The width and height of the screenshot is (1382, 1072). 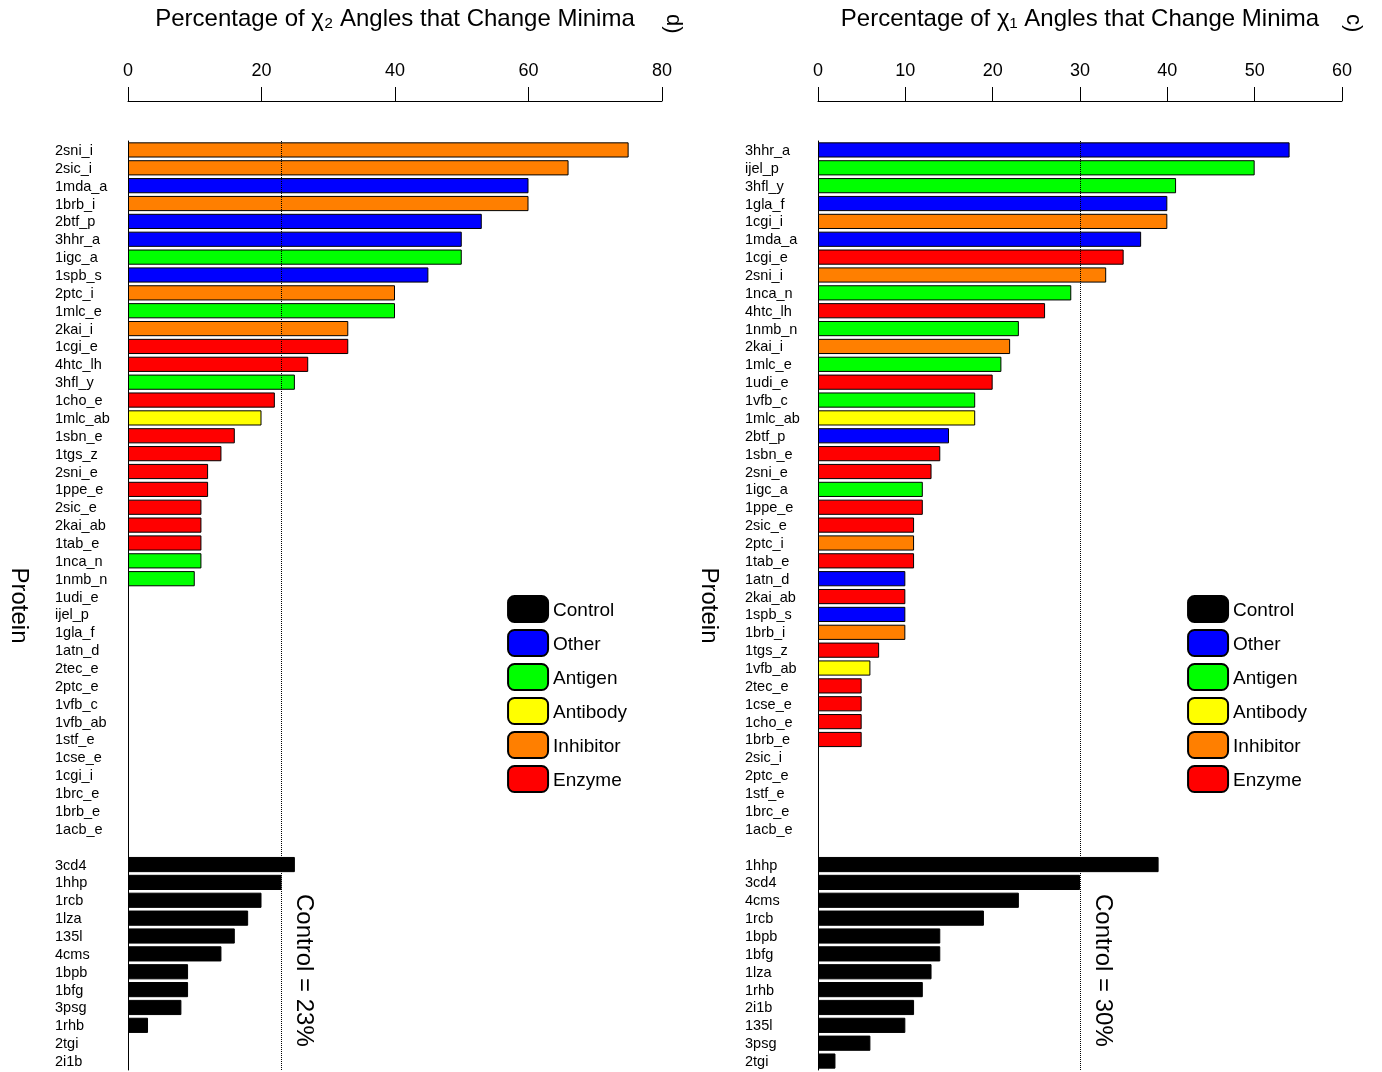 I want to click on y-tick-label: 1cse_e, so click(x=768, y=703).